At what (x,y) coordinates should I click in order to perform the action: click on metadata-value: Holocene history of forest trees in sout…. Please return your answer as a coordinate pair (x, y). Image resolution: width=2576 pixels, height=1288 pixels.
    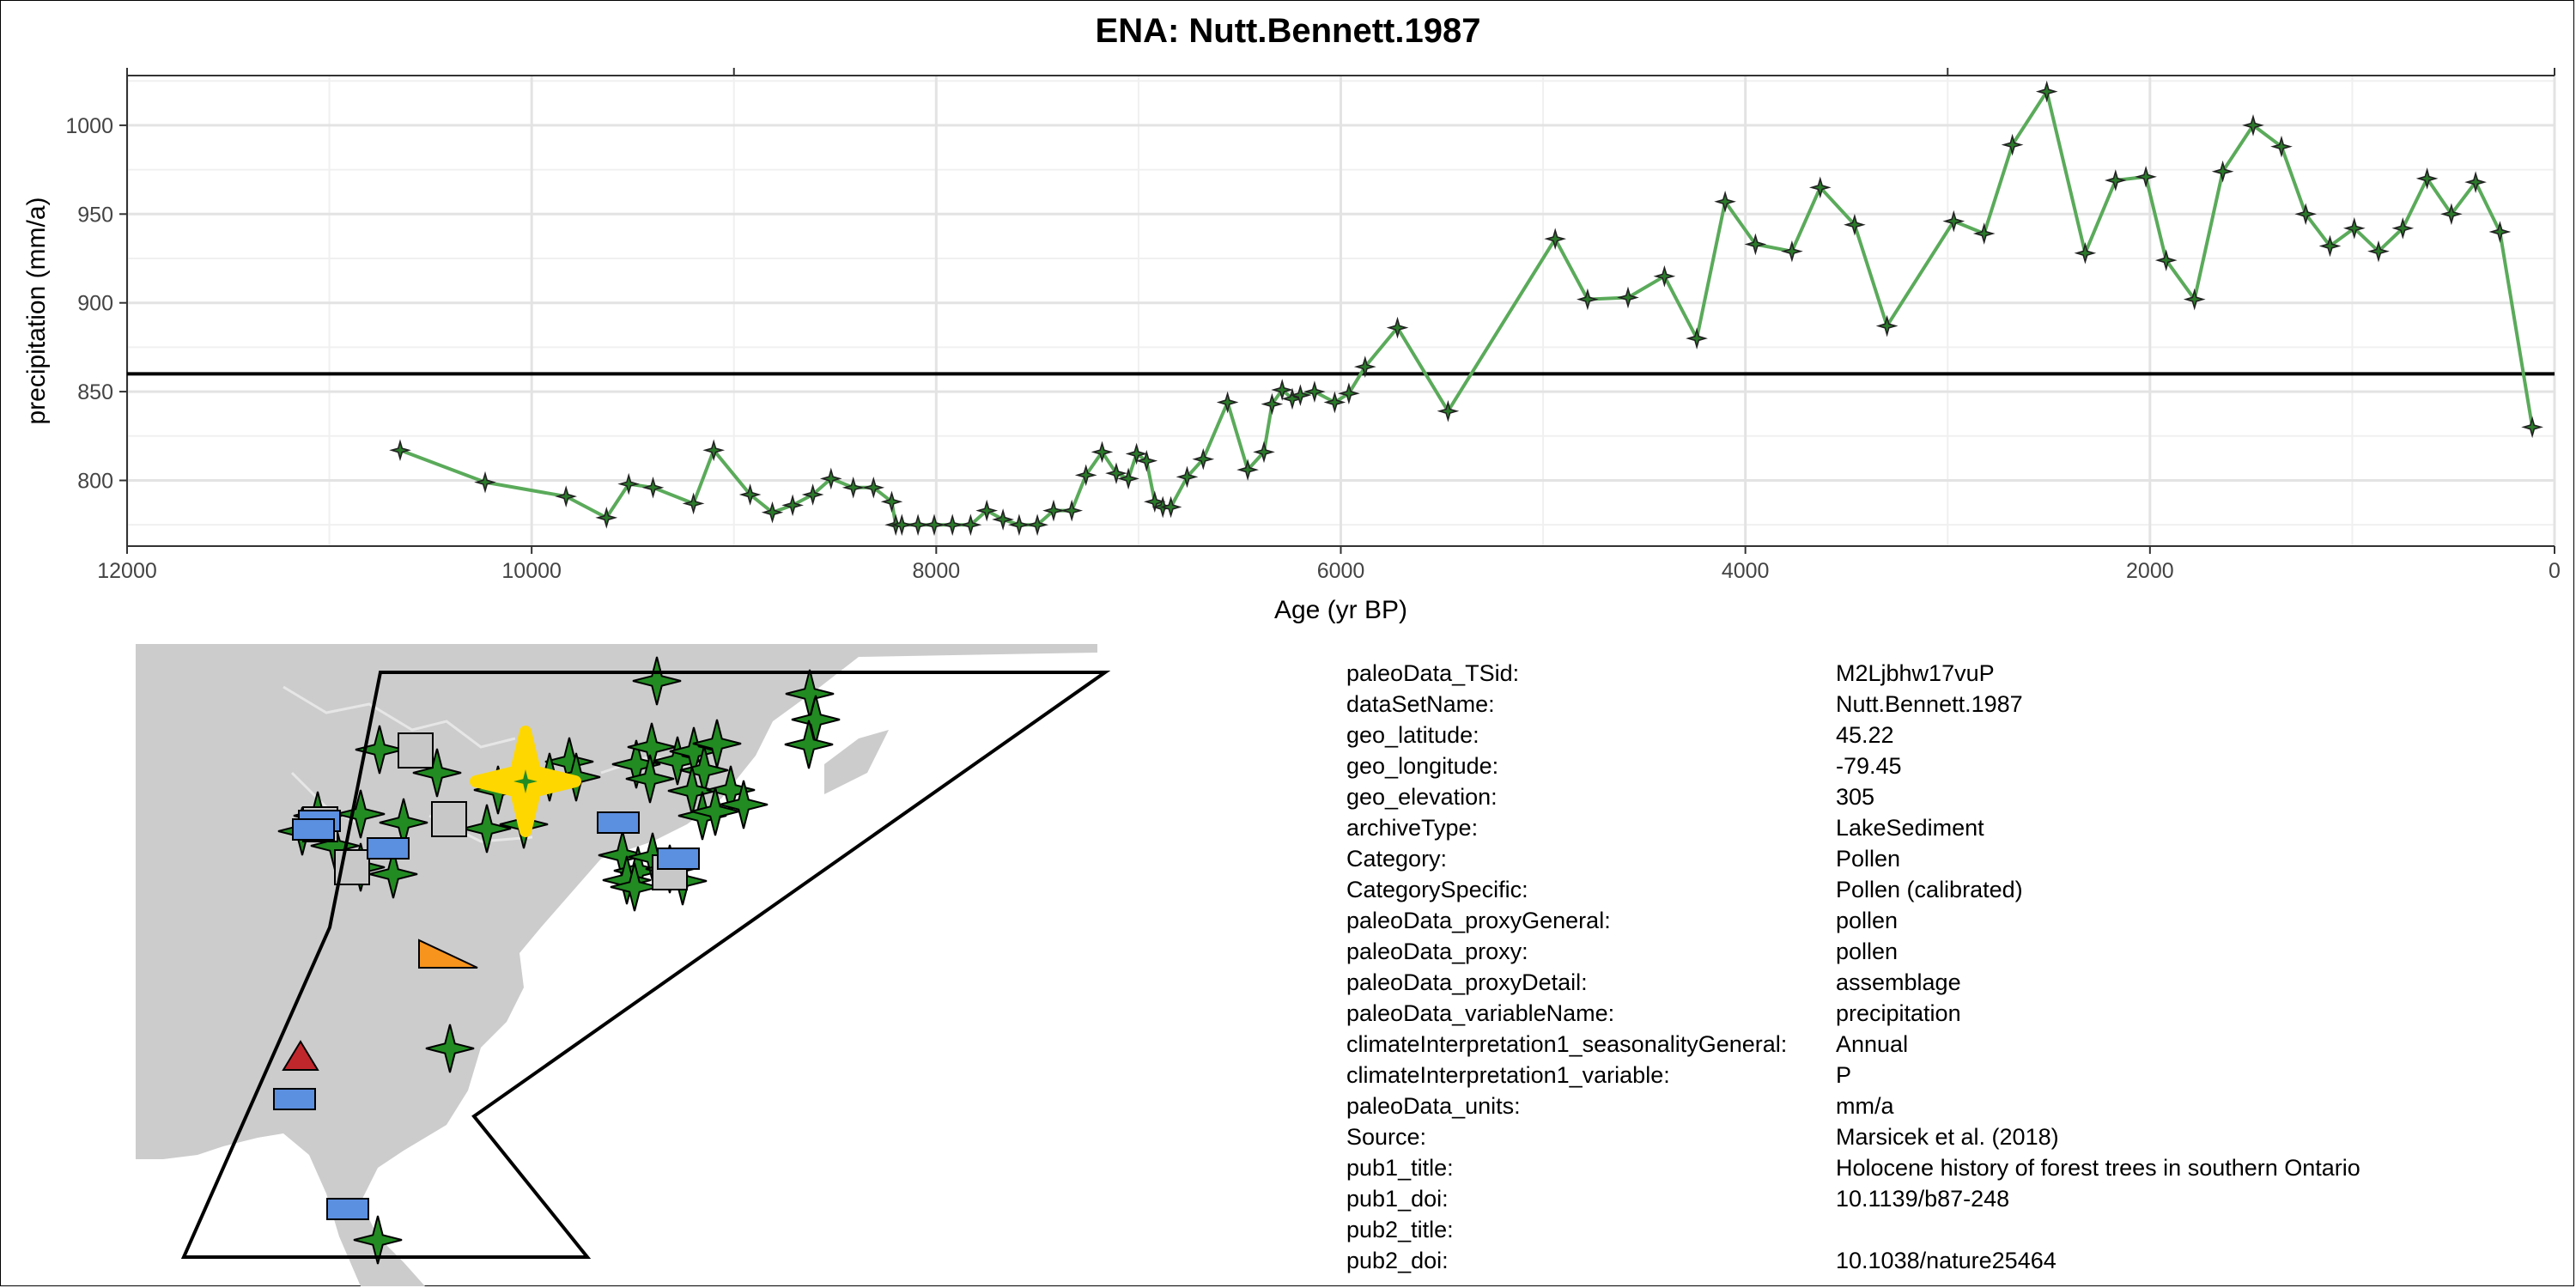
    Looking at the image, I should click on (2098, 1168).